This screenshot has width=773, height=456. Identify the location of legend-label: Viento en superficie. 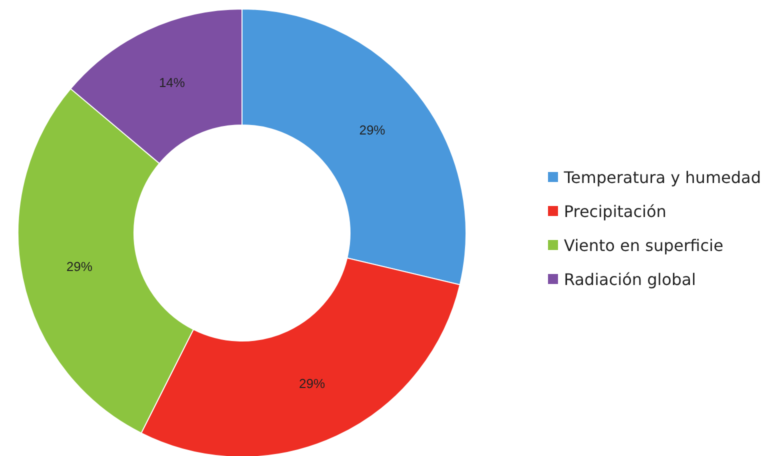
(644, 245).